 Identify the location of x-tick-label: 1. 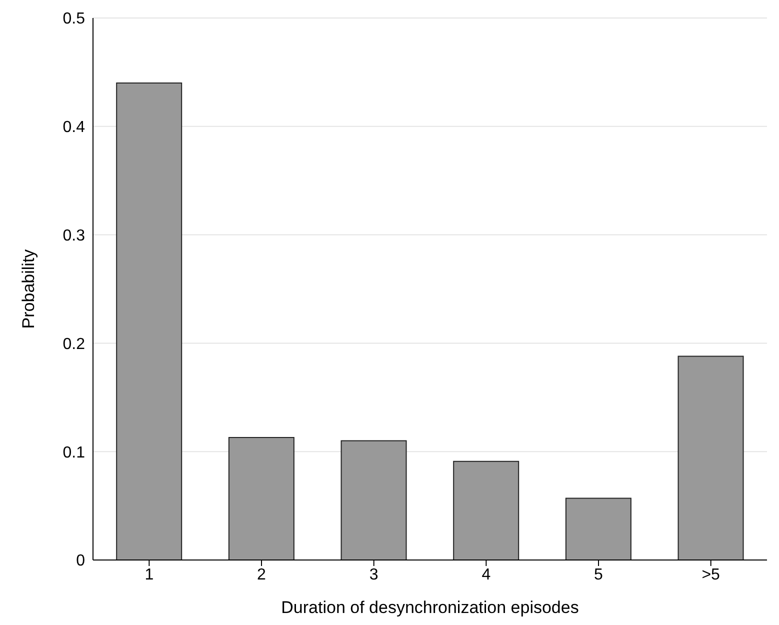
(149, 575).